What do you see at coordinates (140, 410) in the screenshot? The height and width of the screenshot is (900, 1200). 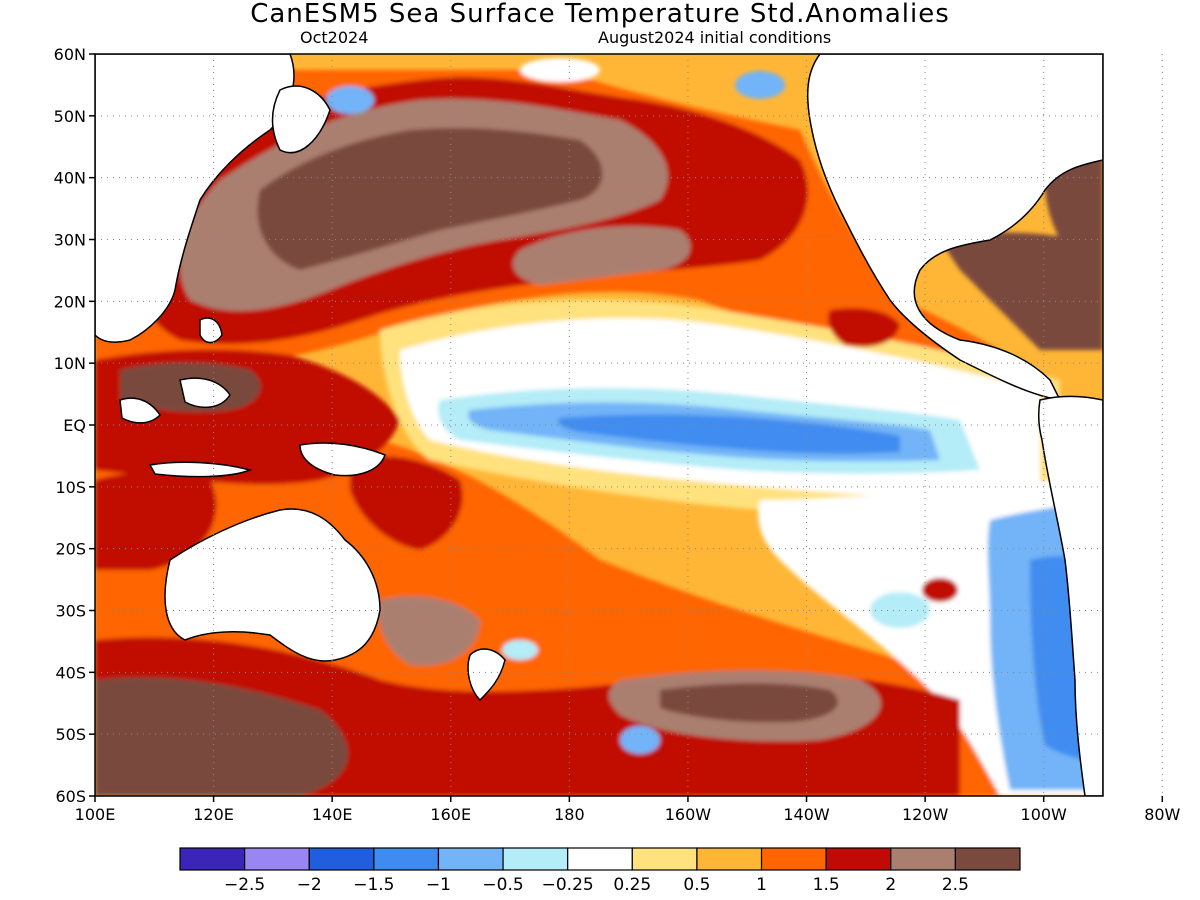 I see `sumatra` at bounding box center [140, 410].